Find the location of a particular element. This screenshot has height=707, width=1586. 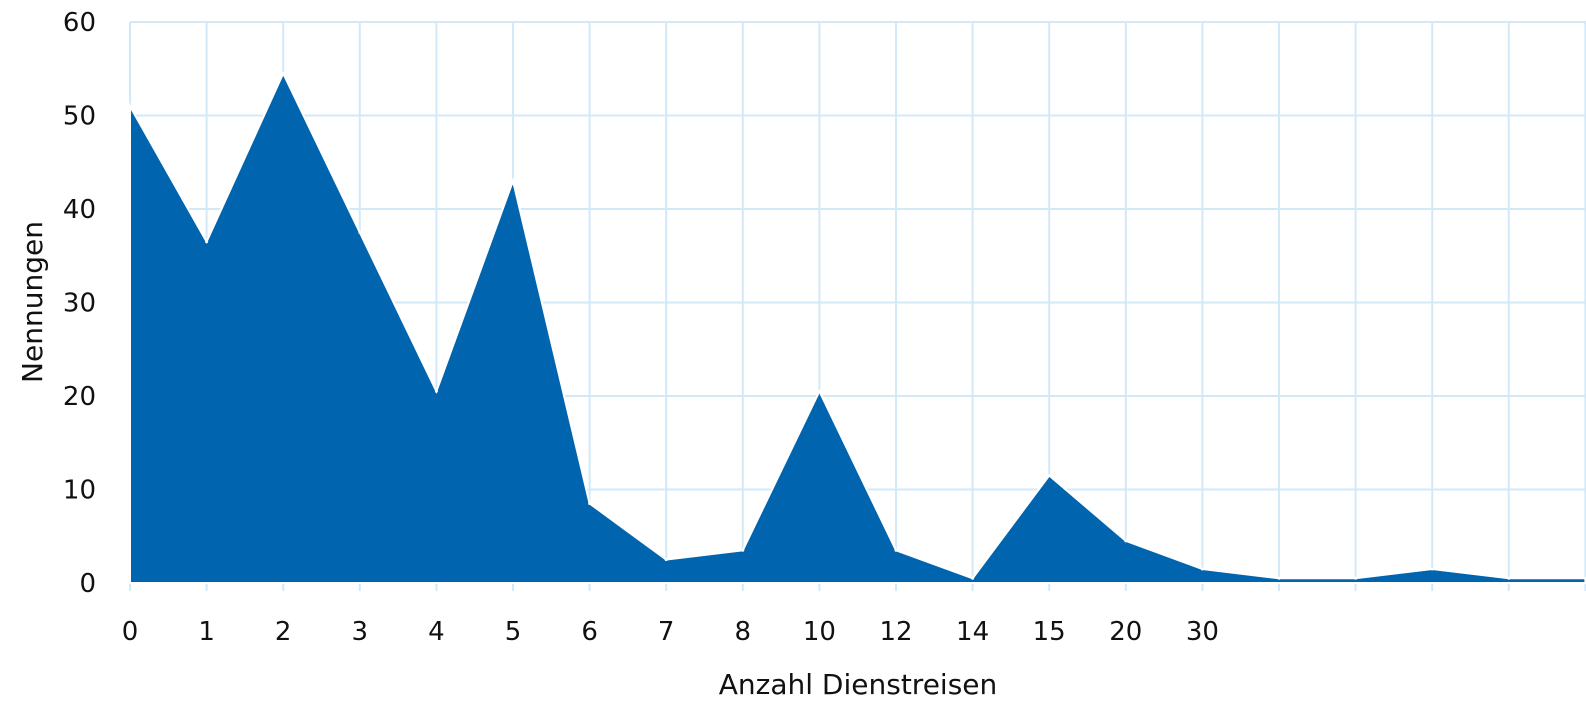

y-tick-label: 50 is located at coordinates (79, 117).